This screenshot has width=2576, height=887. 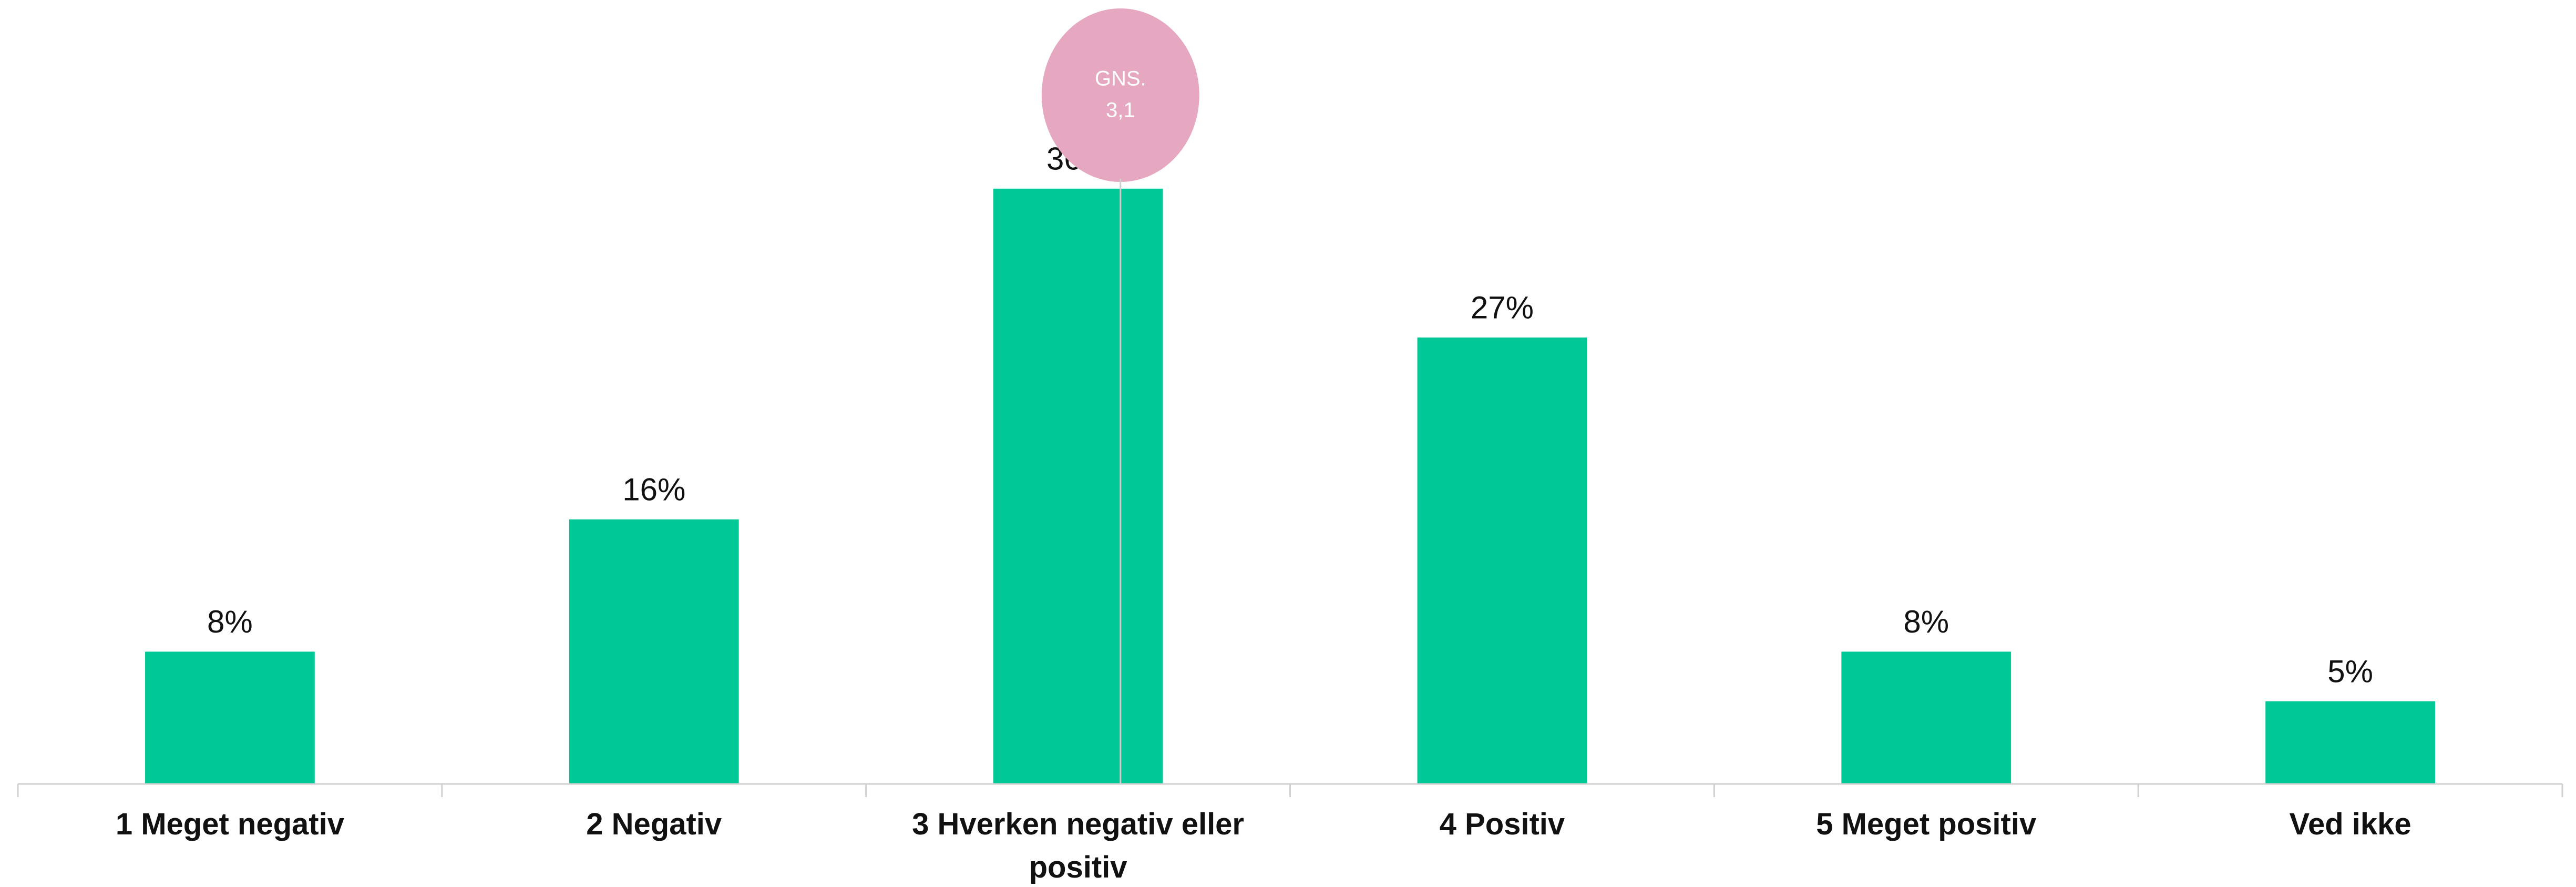 I want to click on x-tick-label-box: 5 Meget positiv, so click(x=1926, y=824).